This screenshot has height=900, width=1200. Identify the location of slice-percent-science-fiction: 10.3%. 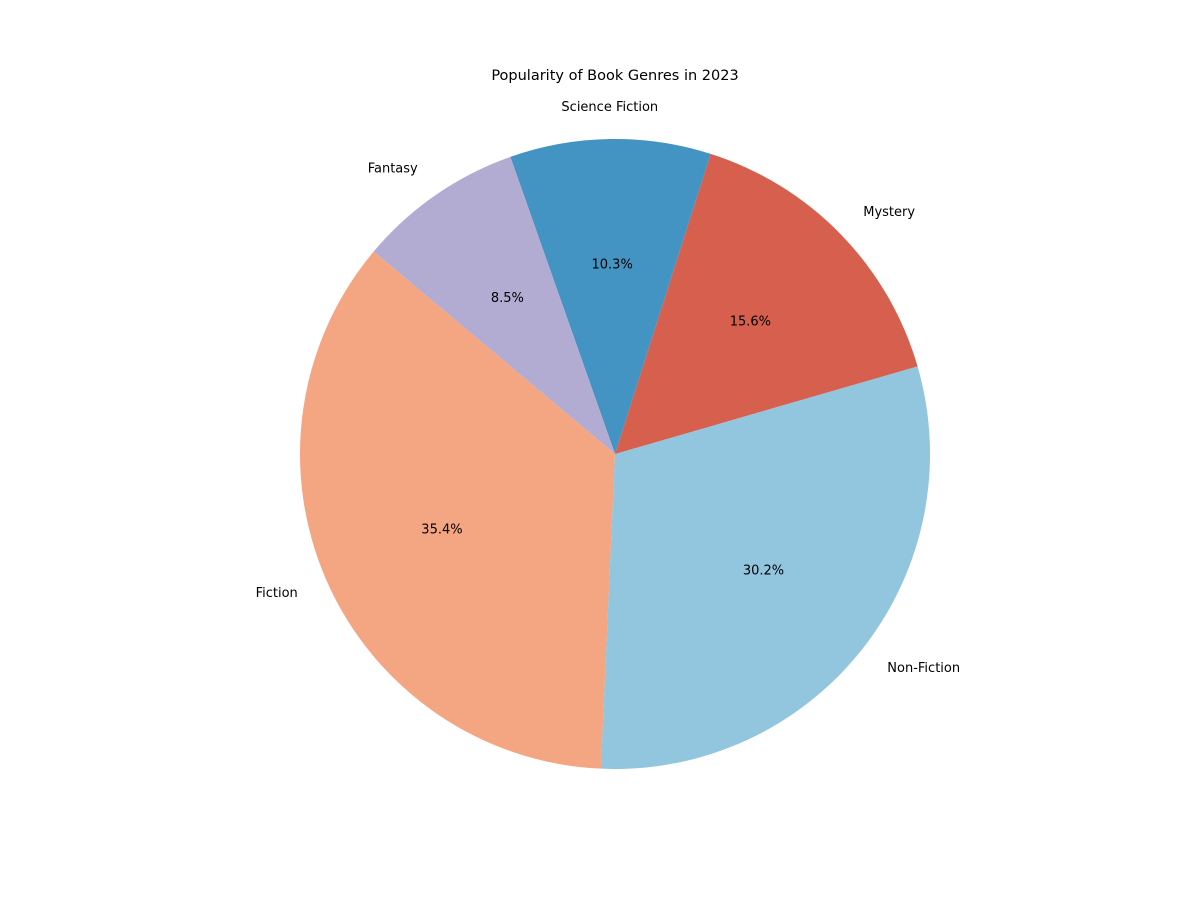
(612, 265).